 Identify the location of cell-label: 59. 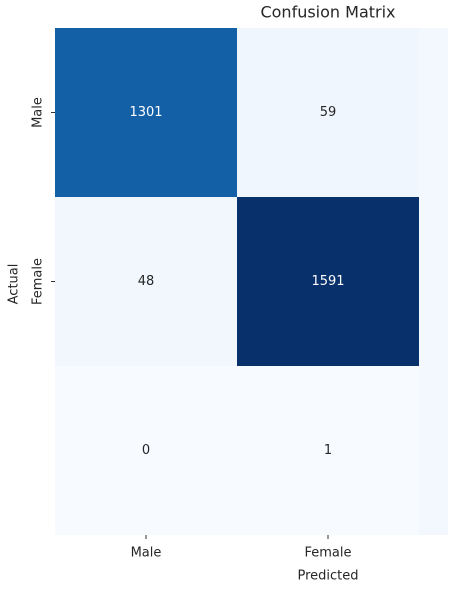
(328, 112).